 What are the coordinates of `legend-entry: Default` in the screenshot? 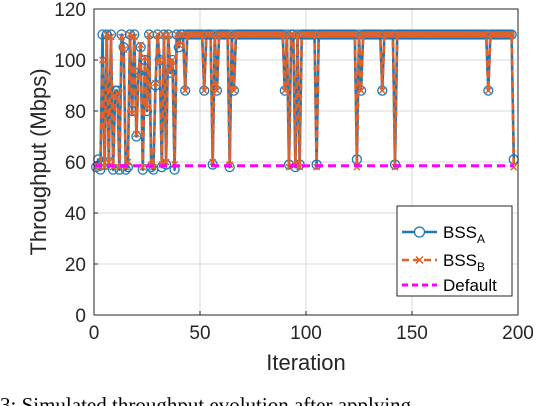 It's located at (449, 285).